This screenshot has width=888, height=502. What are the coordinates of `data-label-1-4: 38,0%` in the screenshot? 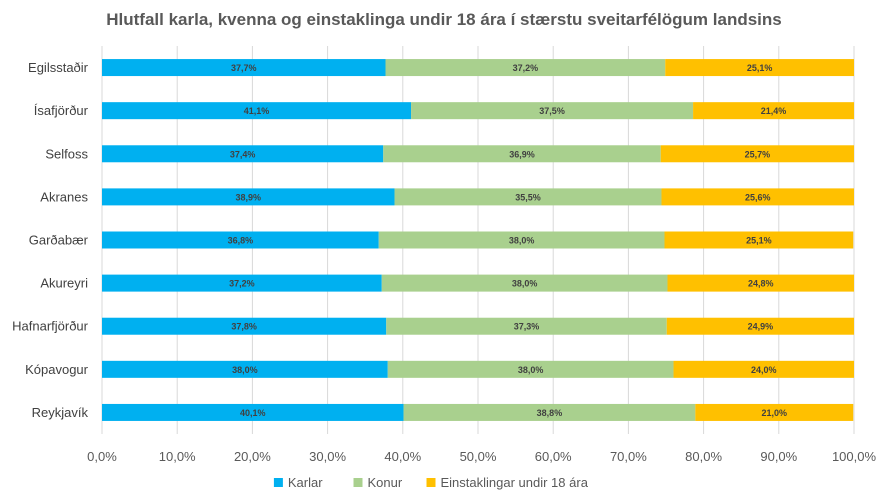 It's located at (522, 241).